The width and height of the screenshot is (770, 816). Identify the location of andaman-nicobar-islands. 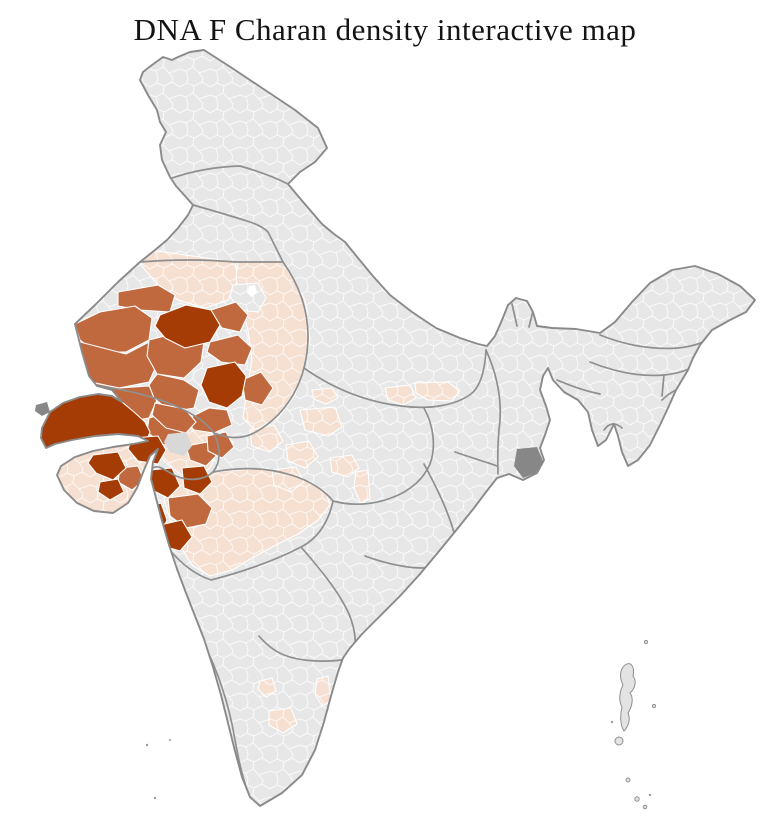
(633, 724).